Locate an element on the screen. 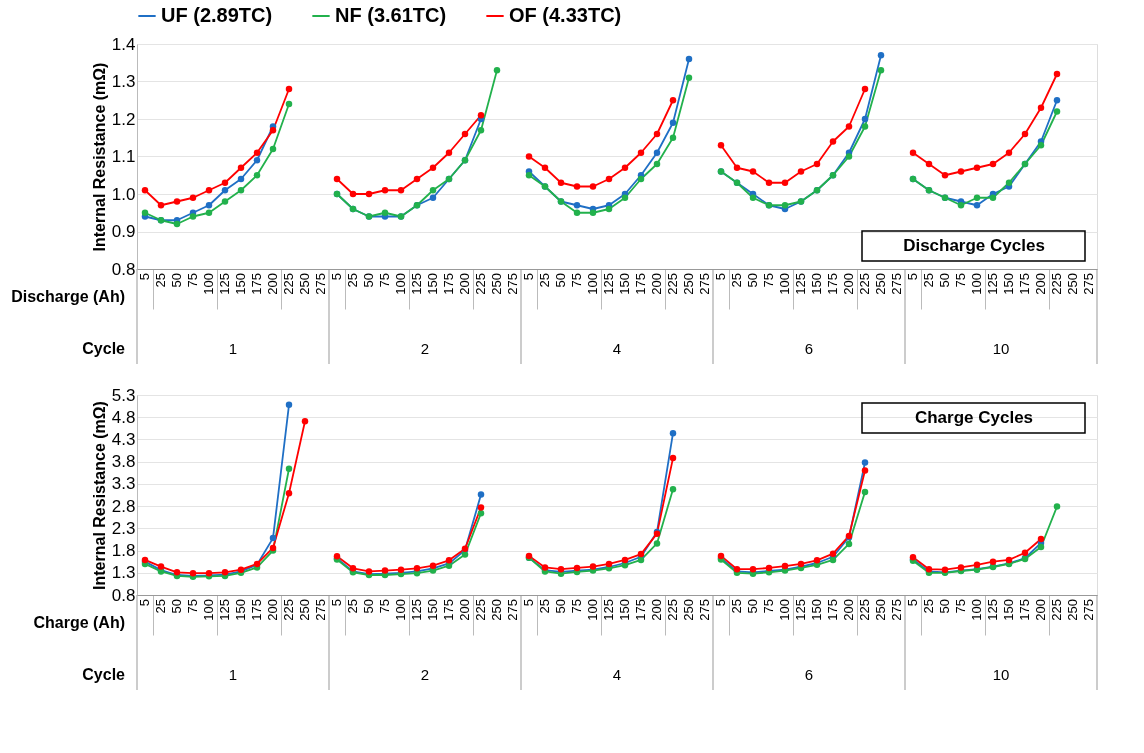 This screenshot has width=1144, height=753. y-tick-label: 1.8 is located at coordinates (123, 551).